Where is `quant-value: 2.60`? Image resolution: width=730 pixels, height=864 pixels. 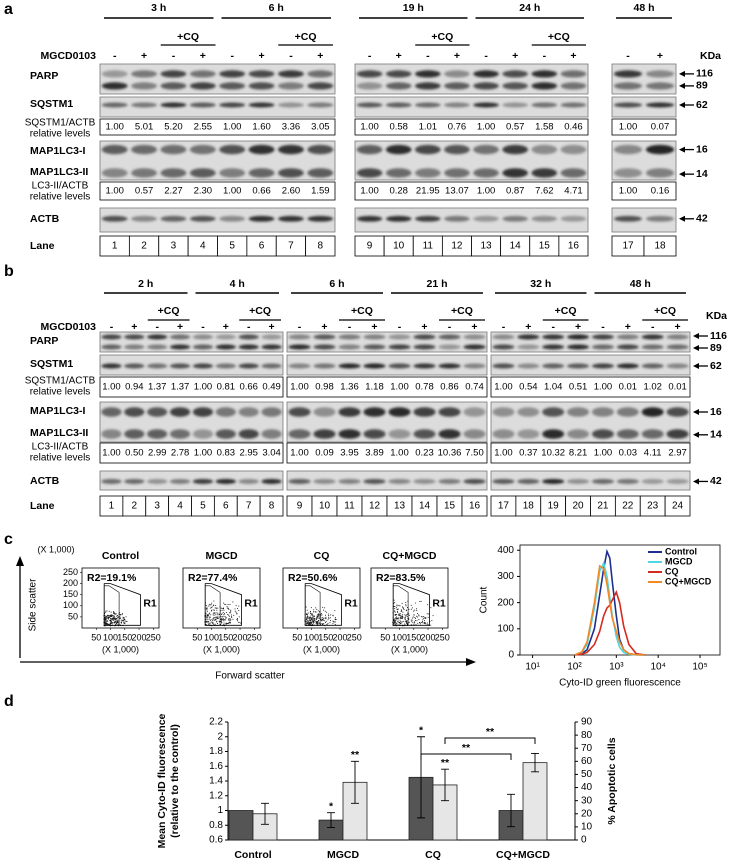 quant-value: 2.60 is located at coordinates (291, 191).